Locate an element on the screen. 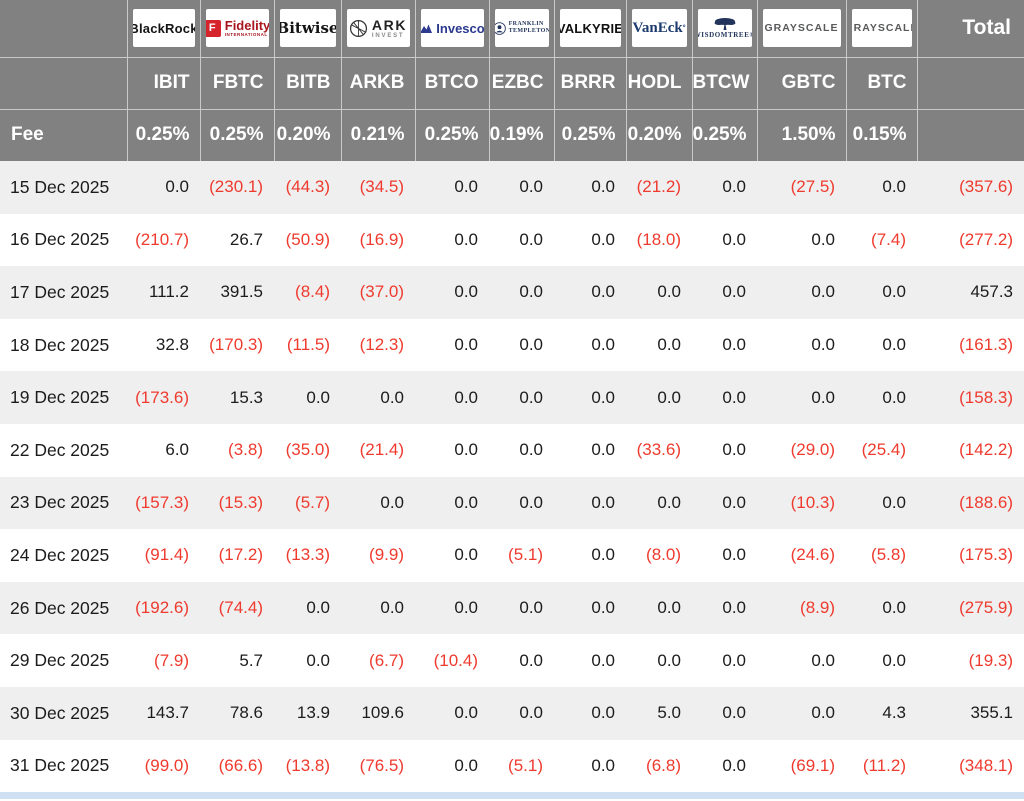  date-cell: 29 Dec 2025 is located at coordinates (60, 660).